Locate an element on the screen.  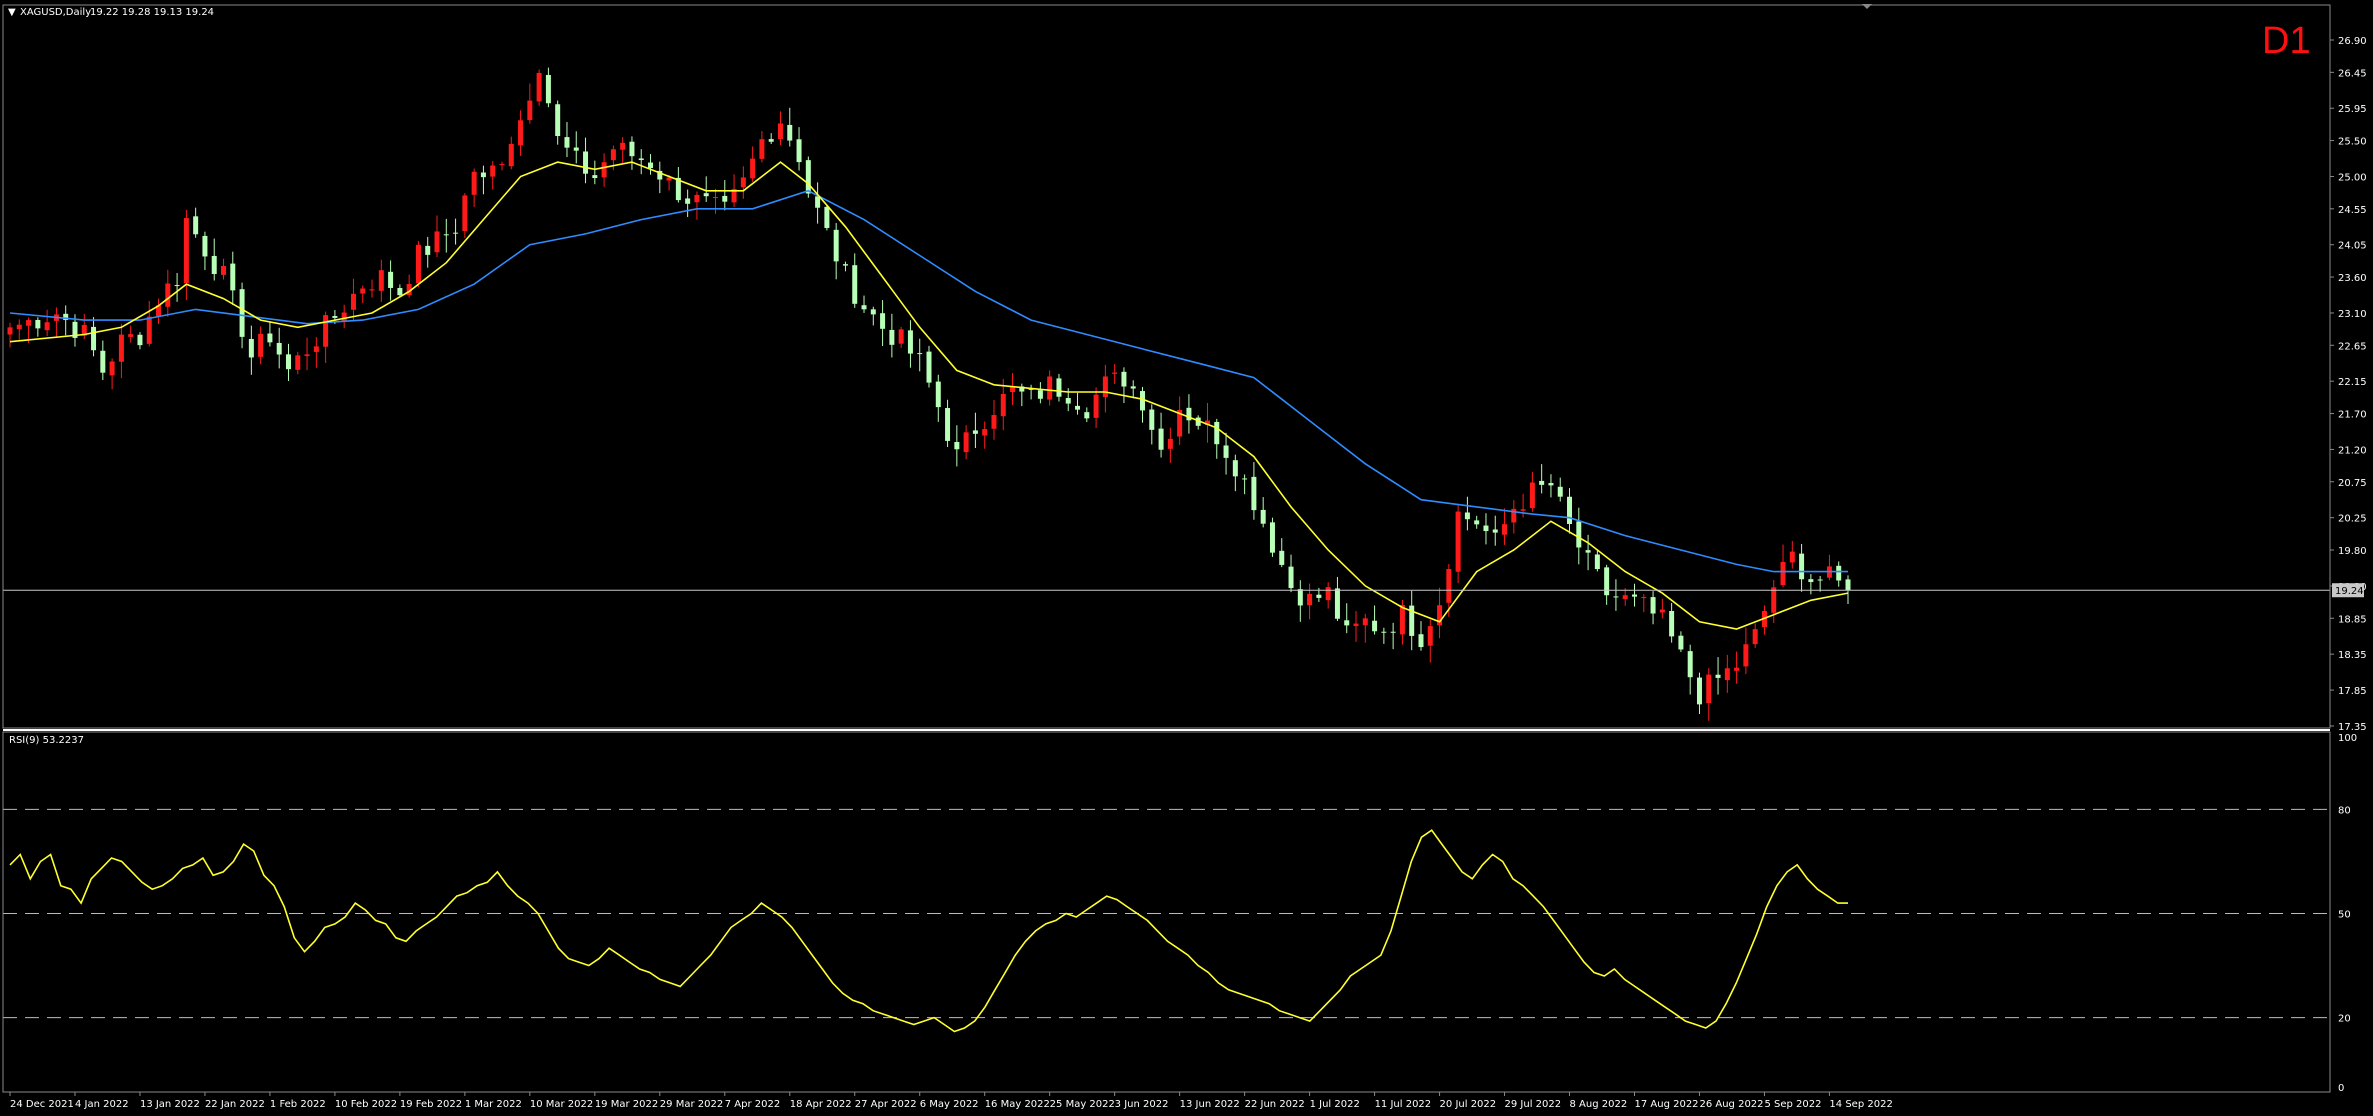
date-tick-label: 22 Jan 2022 is located at coordinates (235, 1104).